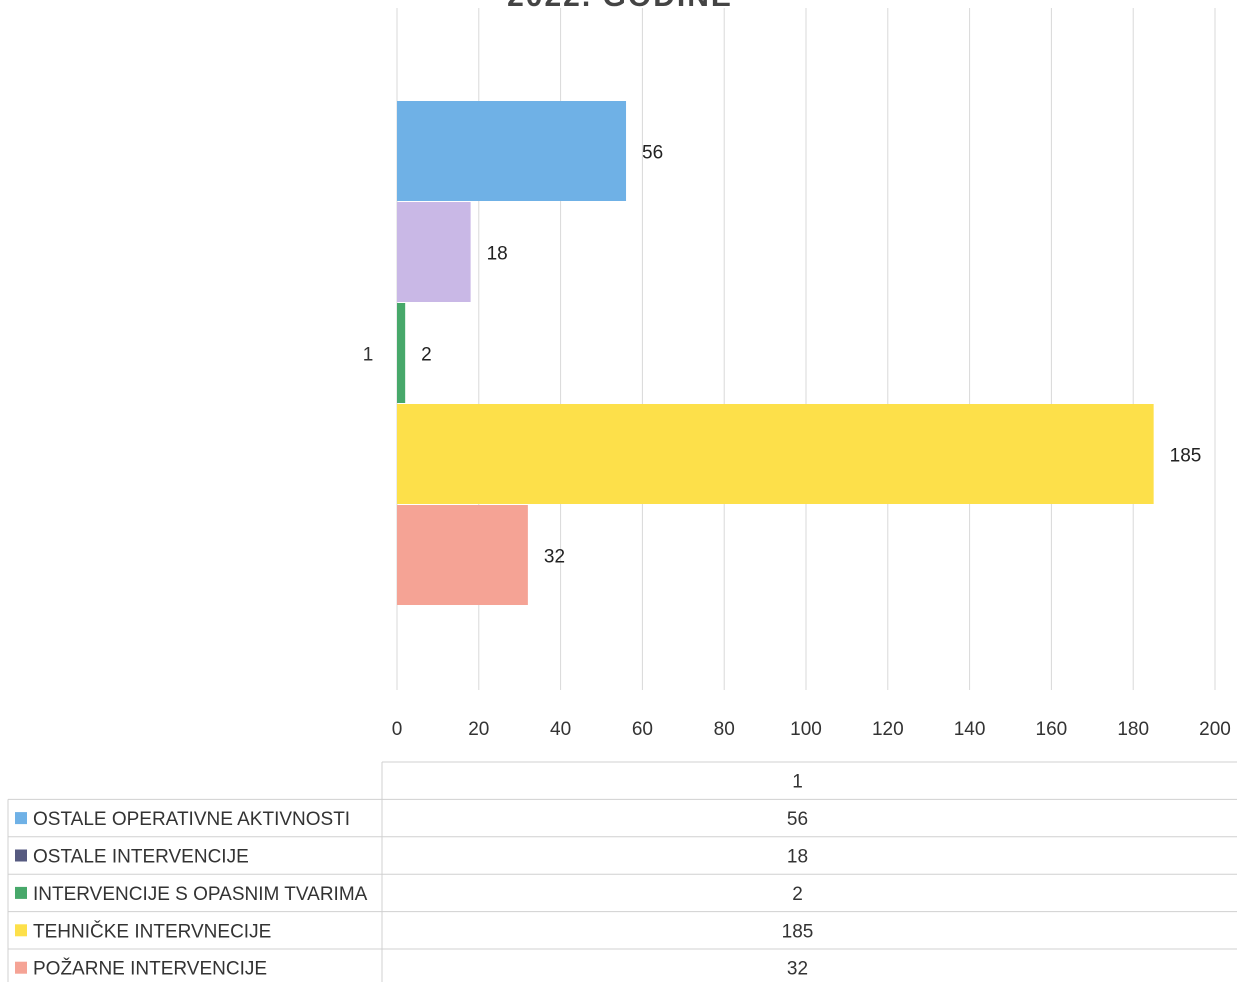  Describe the element at coordinates (1052, 729) in the screenshot. I see `x-tick-label: 160` at that location.